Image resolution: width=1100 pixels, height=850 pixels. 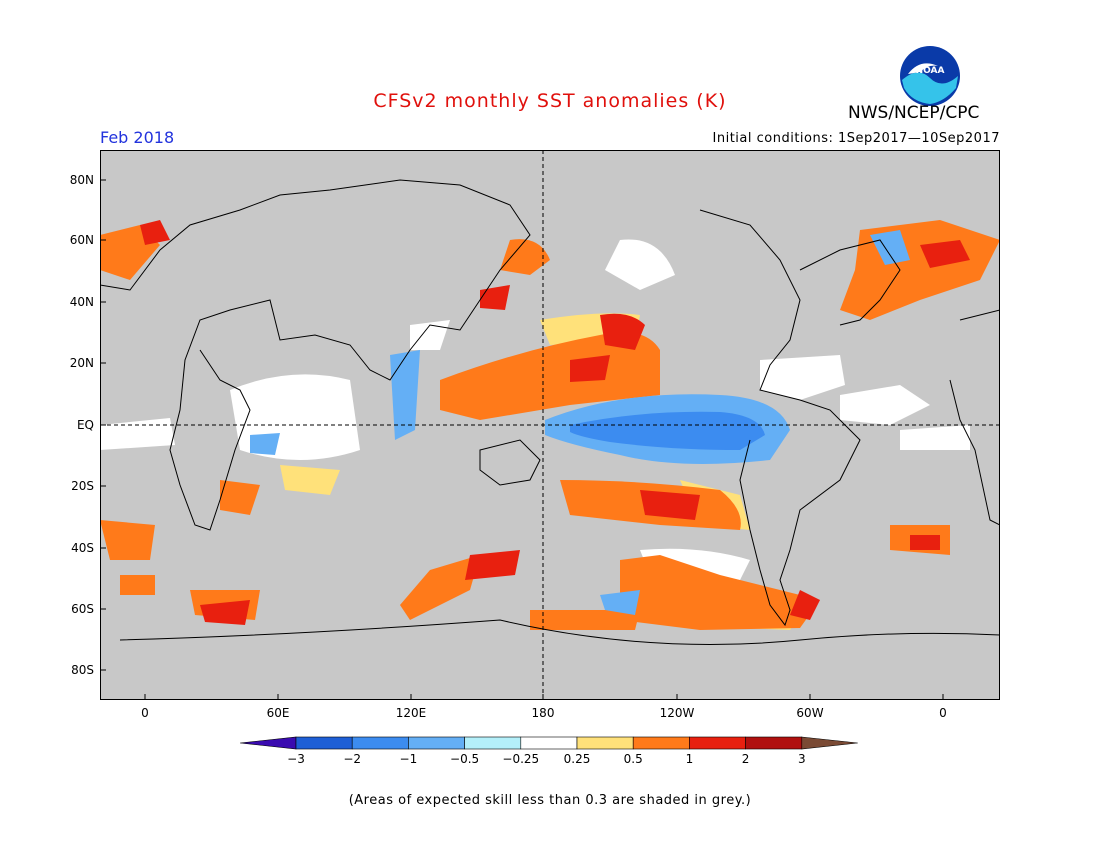 I want to click on colorbar-label: 1, so click(x=689, y=759).